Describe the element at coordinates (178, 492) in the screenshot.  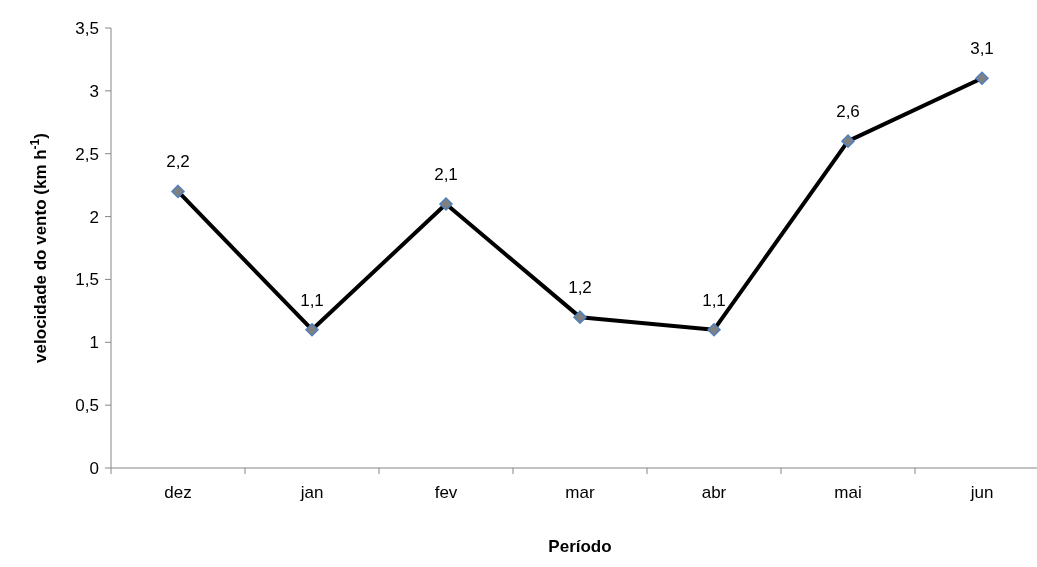
I see `x-tick-label: dez` at that location.